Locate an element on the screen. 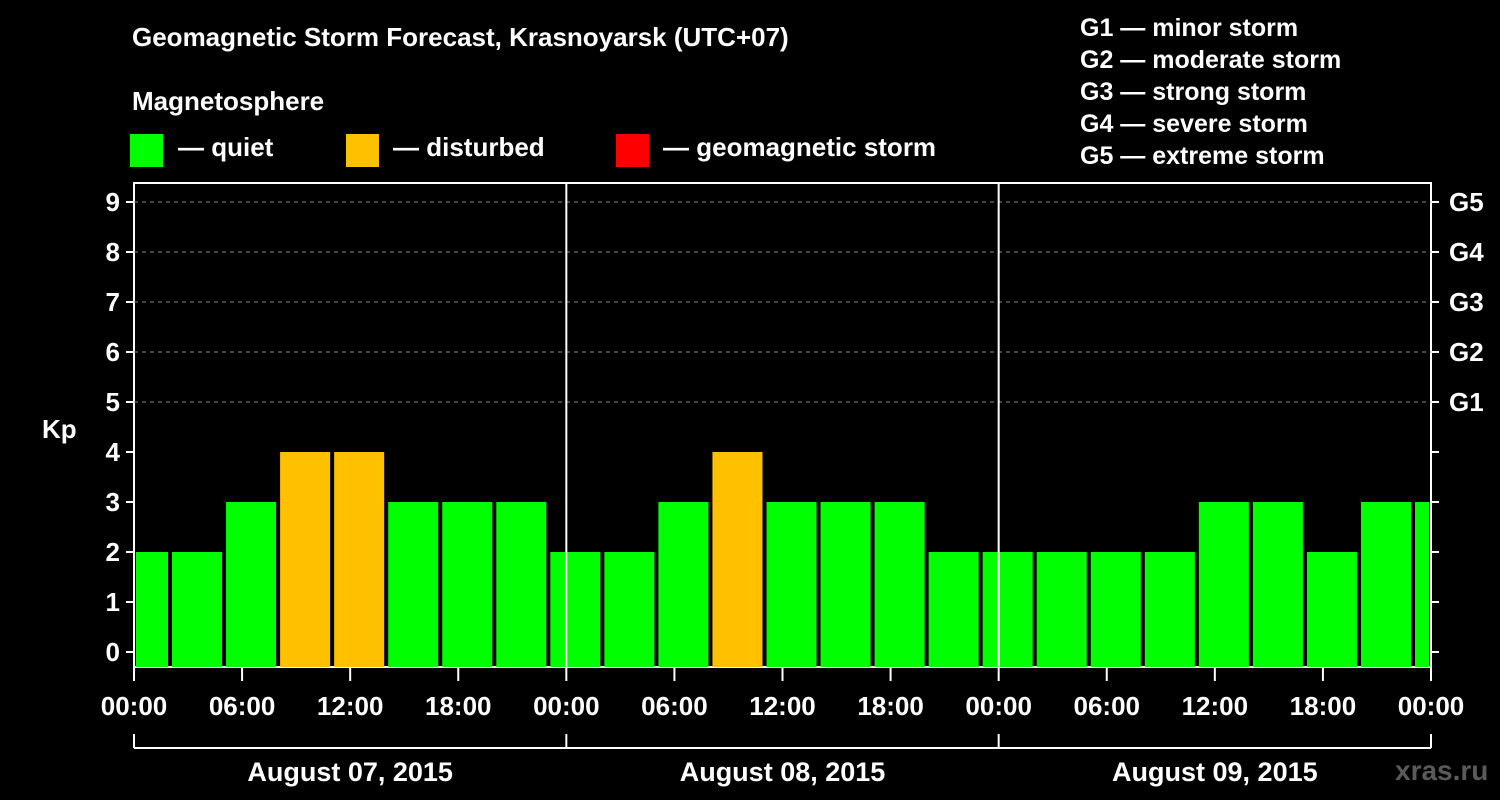  y-tick-label: 7 is located at coordinates (113, 302).